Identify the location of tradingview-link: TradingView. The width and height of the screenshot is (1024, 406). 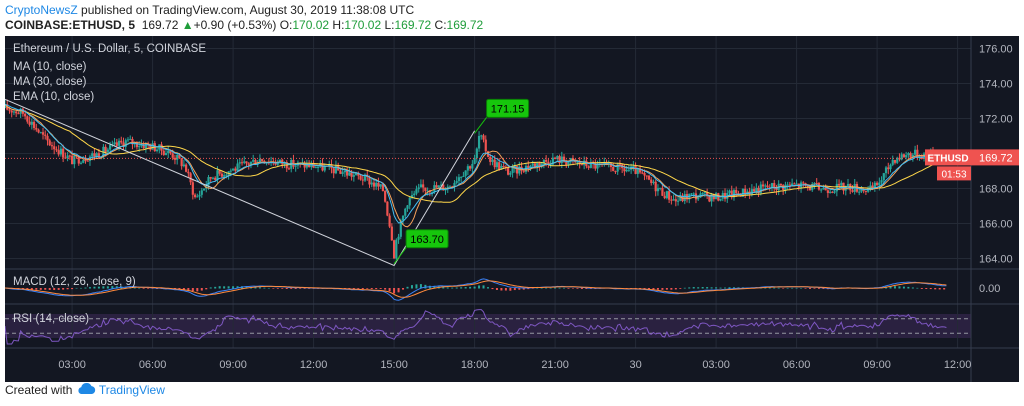
(131, 390).